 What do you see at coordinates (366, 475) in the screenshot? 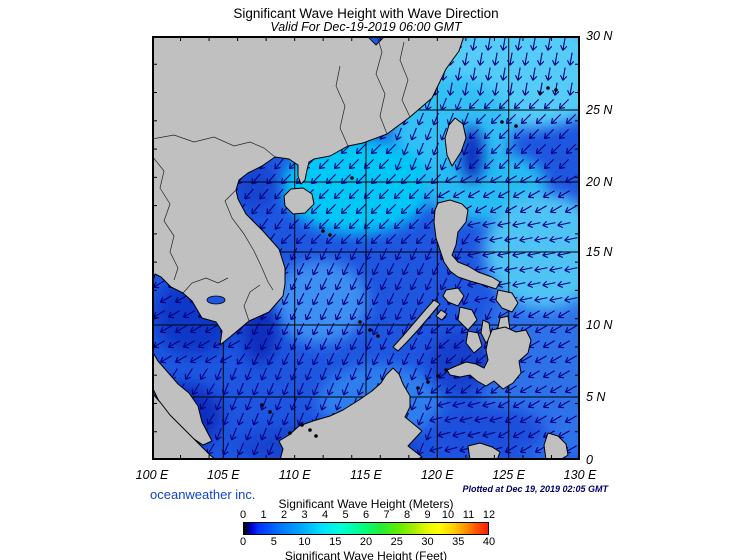
I see `x-axis-tick-label: 115 E` at bounding box center [366, 475].